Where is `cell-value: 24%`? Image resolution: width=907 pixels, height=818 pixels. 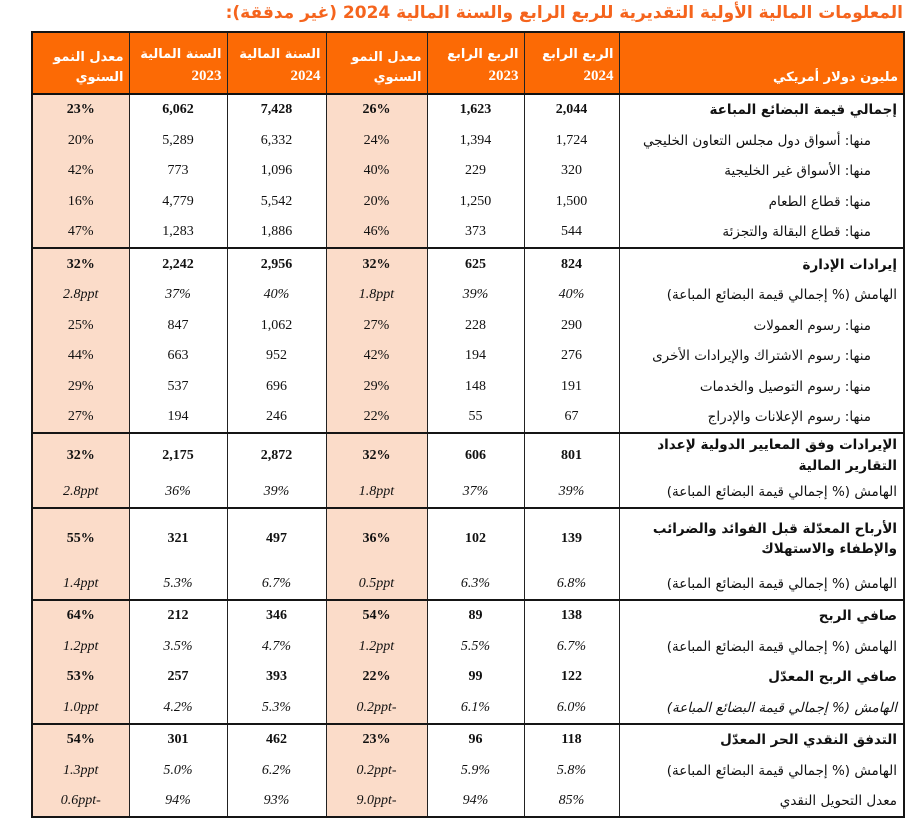 cell-value: 24% is located at coordinates (376, 140).